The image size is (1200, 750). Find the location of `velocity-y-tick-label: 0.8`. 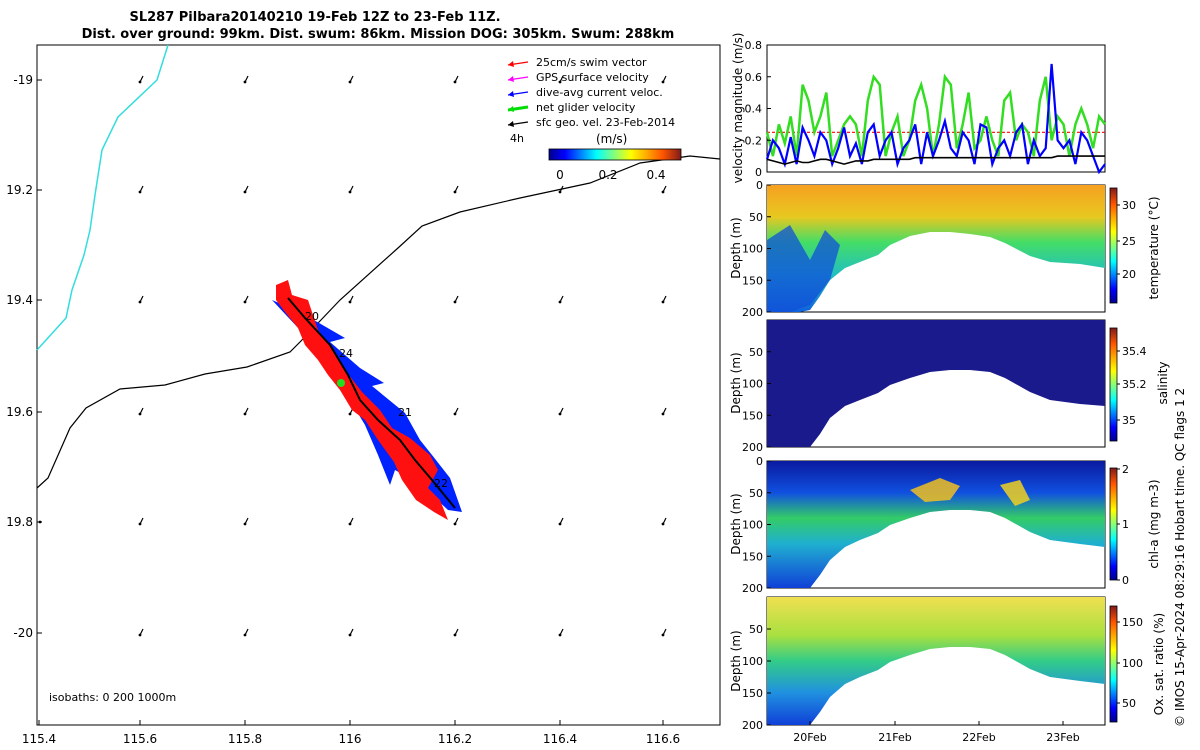

velocity-y-tick-label: 0.8 is located at coordinates (754, 45).